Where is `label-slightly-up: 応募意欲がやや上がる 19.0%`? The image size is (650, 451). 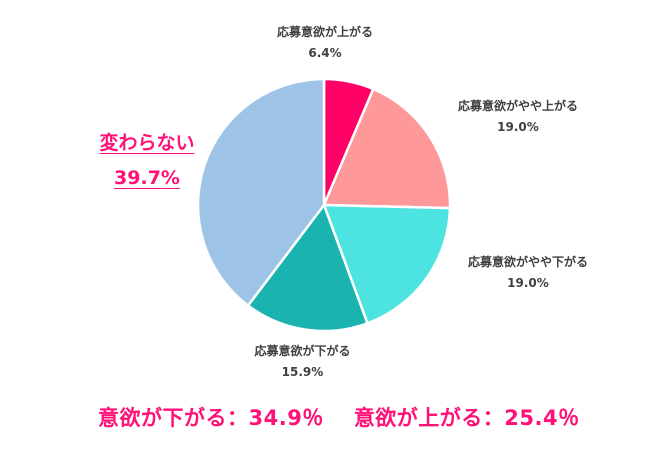 label-slightly-up: 応募意欲がやや上がる 19.0% is located at coordinates (518, 117).